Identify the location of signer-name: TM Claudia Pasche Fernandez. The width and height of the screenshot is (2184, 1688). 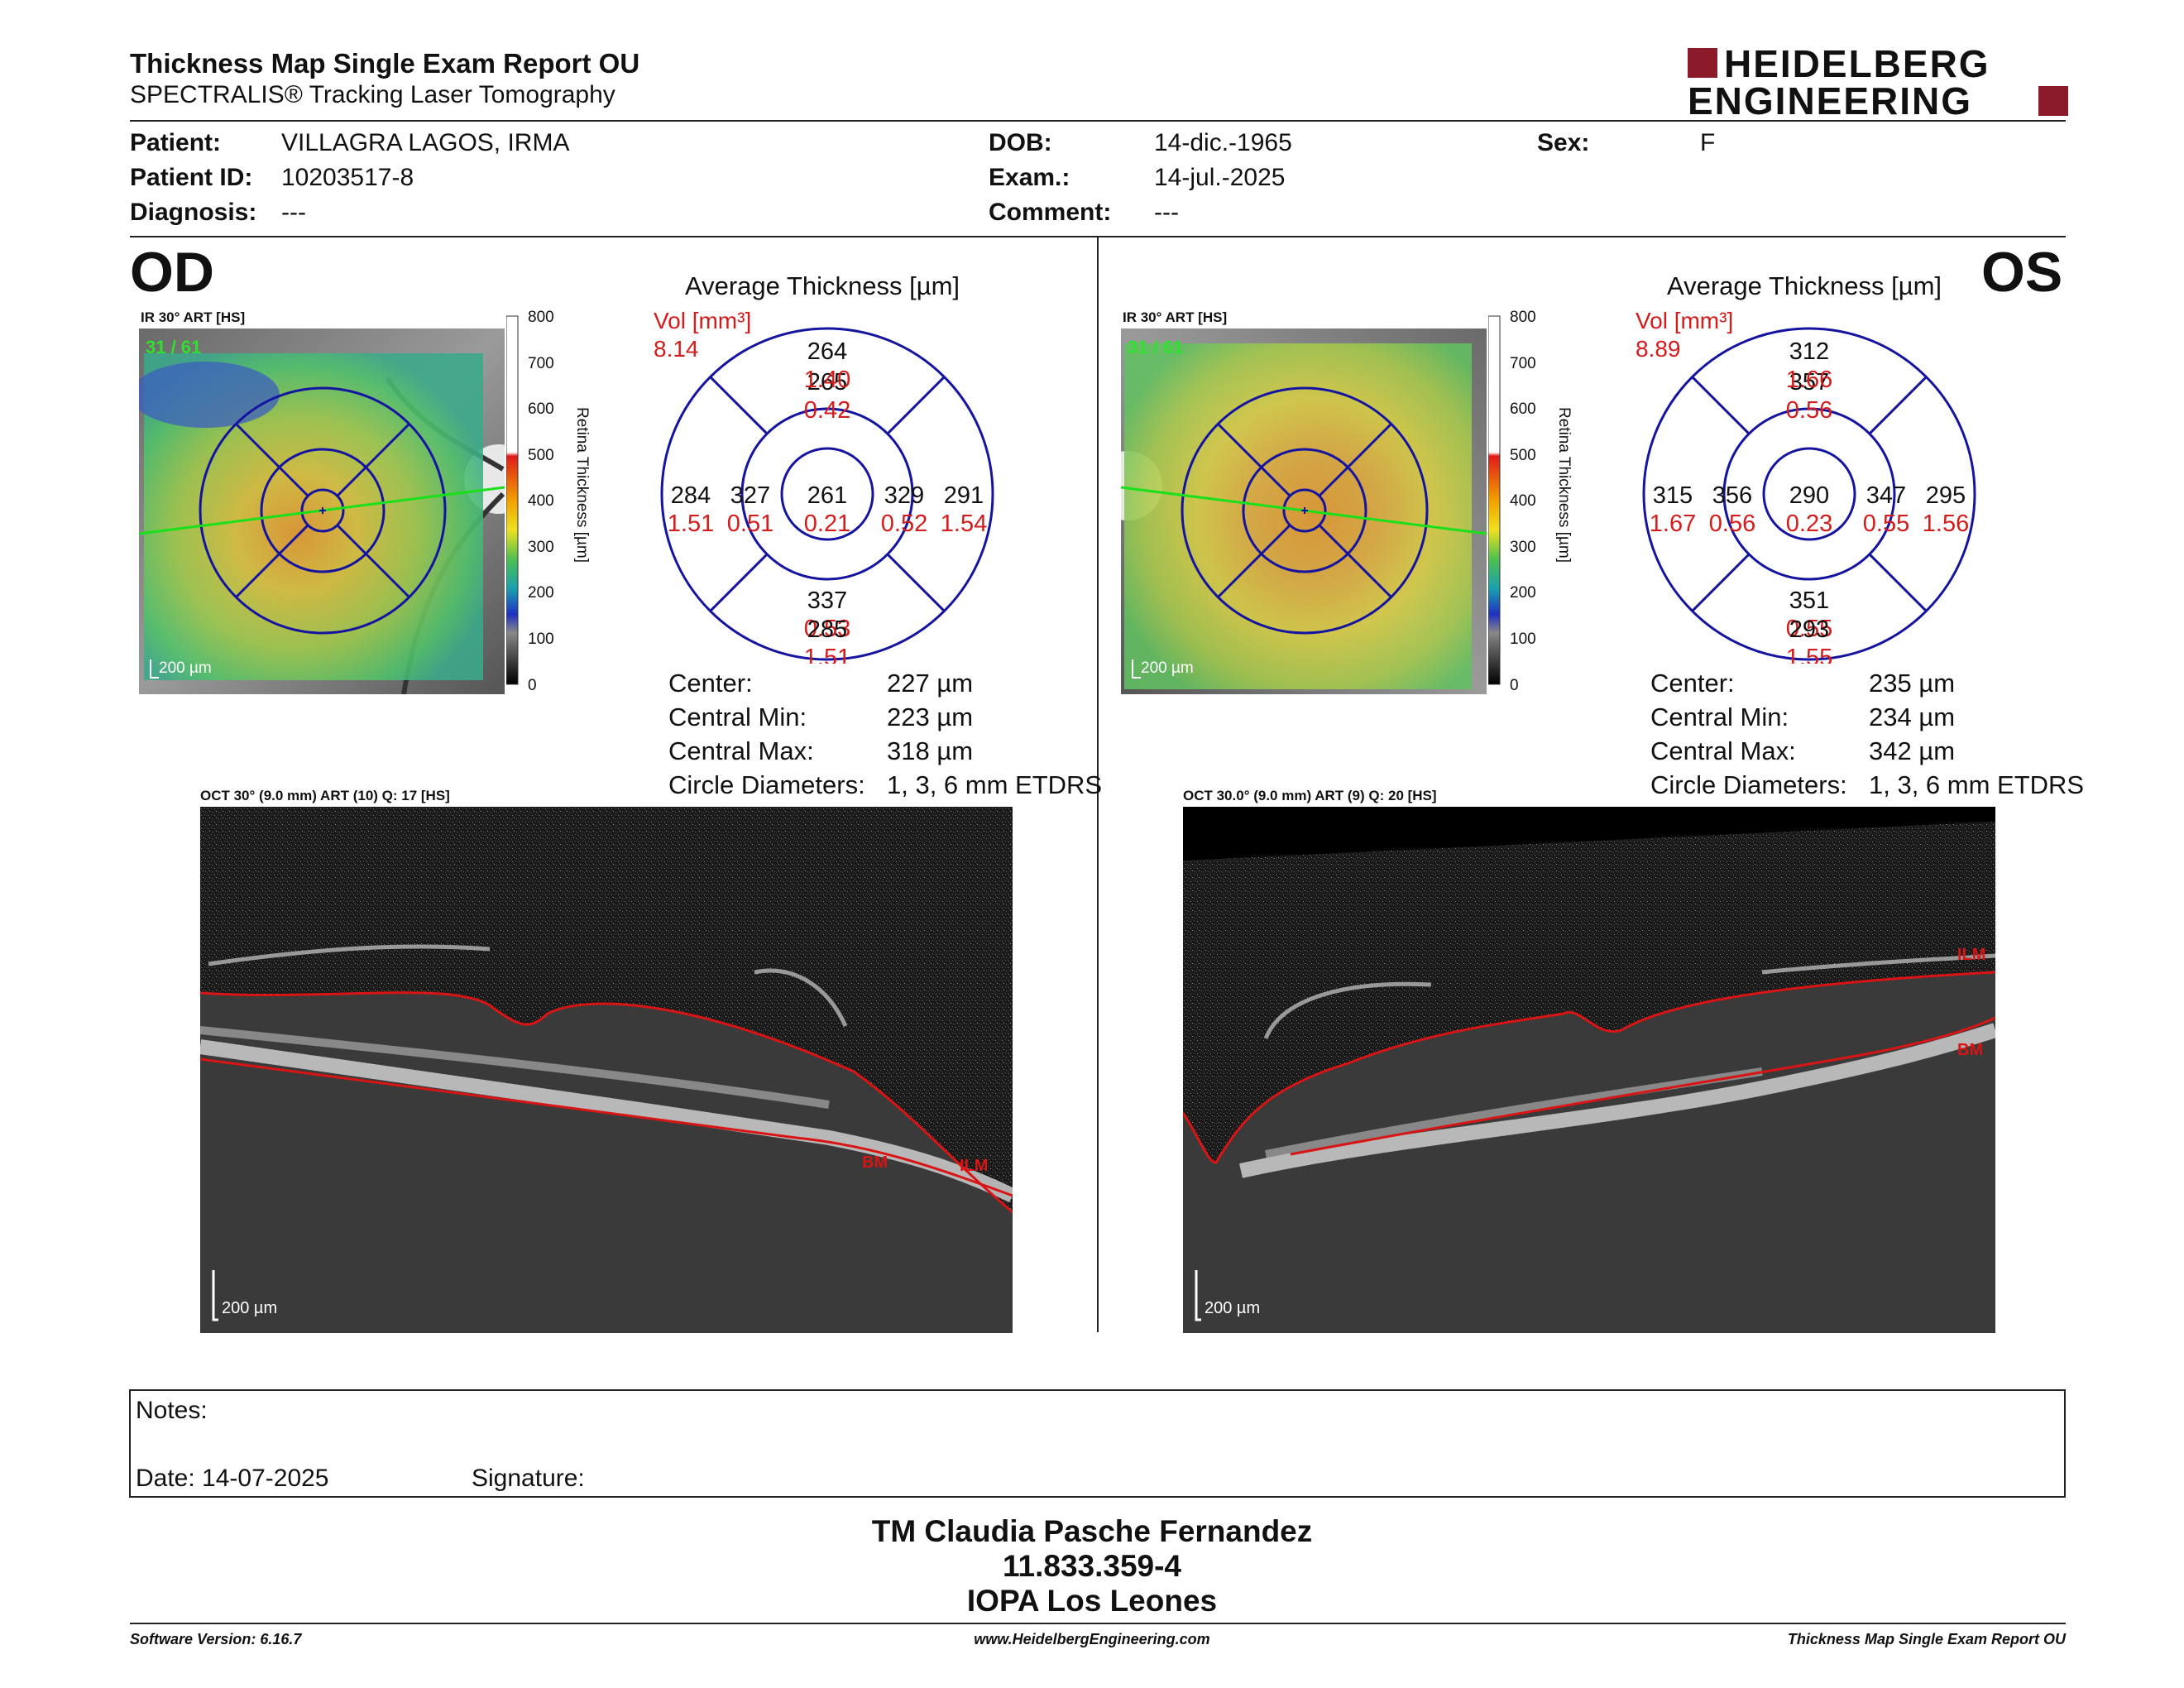
(1092, 1531).